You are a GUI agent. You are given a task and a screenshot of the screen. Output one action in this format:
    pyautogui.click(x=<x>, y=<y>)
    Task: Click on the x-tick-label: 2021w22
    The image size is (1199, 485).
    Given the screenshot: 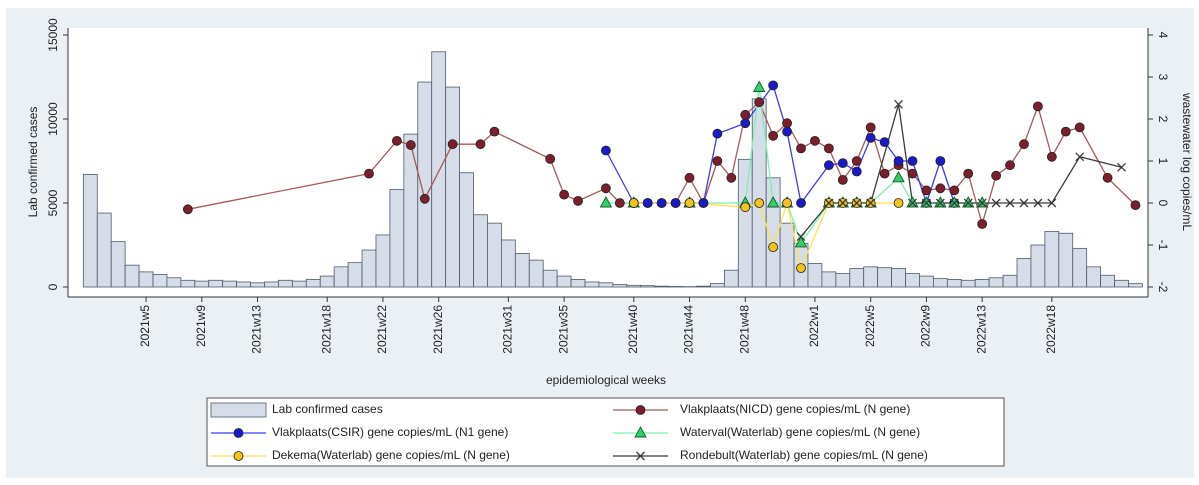 What is the action you would take?
    pyautogui.click(x=382, y=329)
    